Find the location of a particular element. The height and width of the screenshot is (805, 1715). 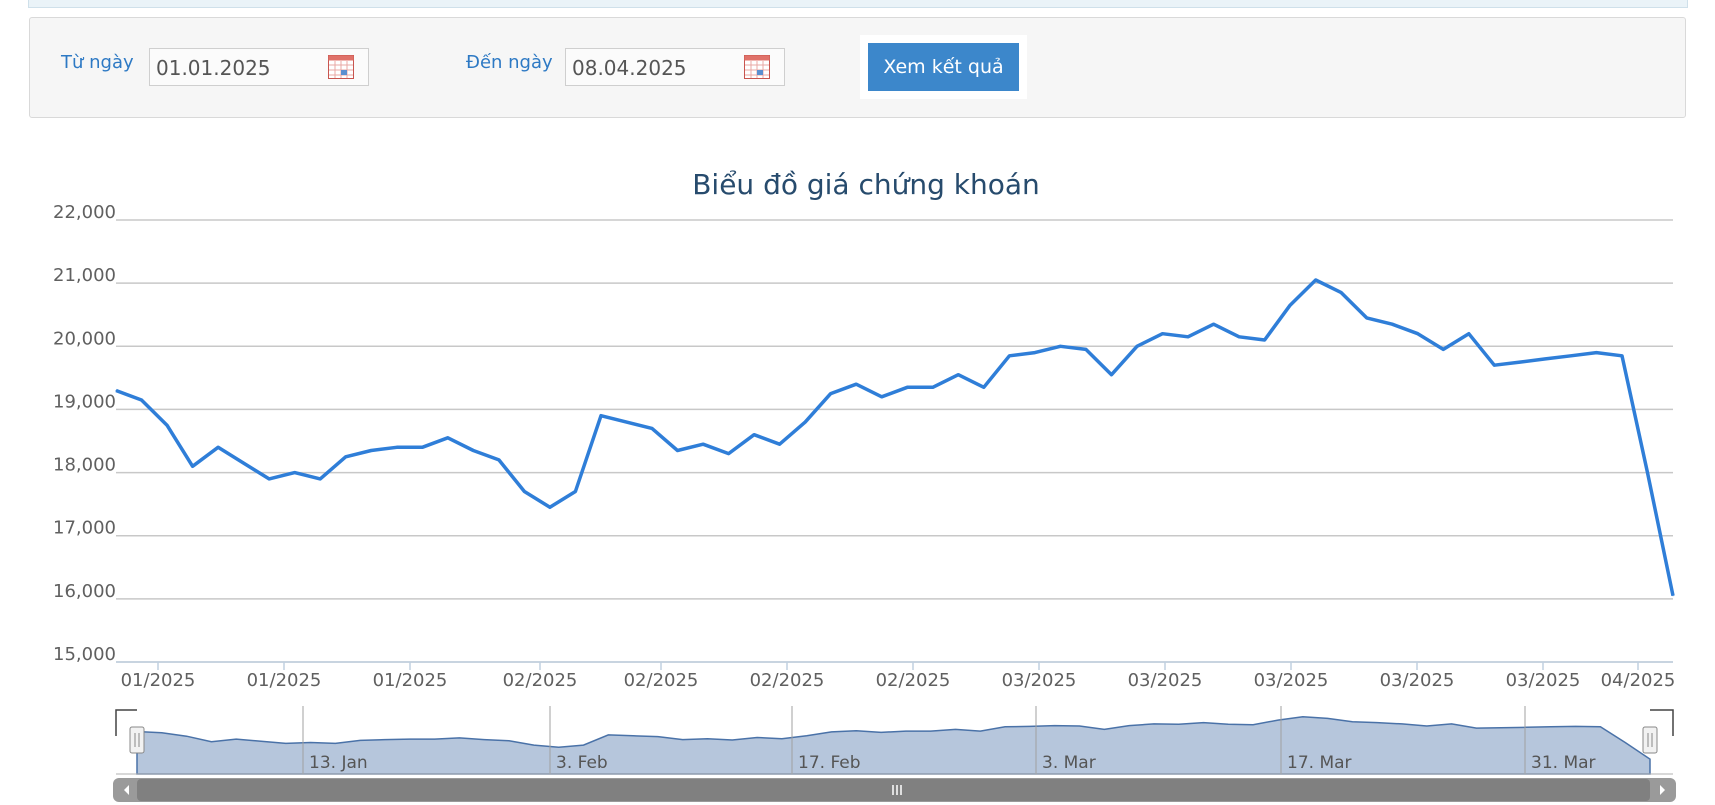

x-tick-label: 01/2025 is located at coordinates (284, 680).